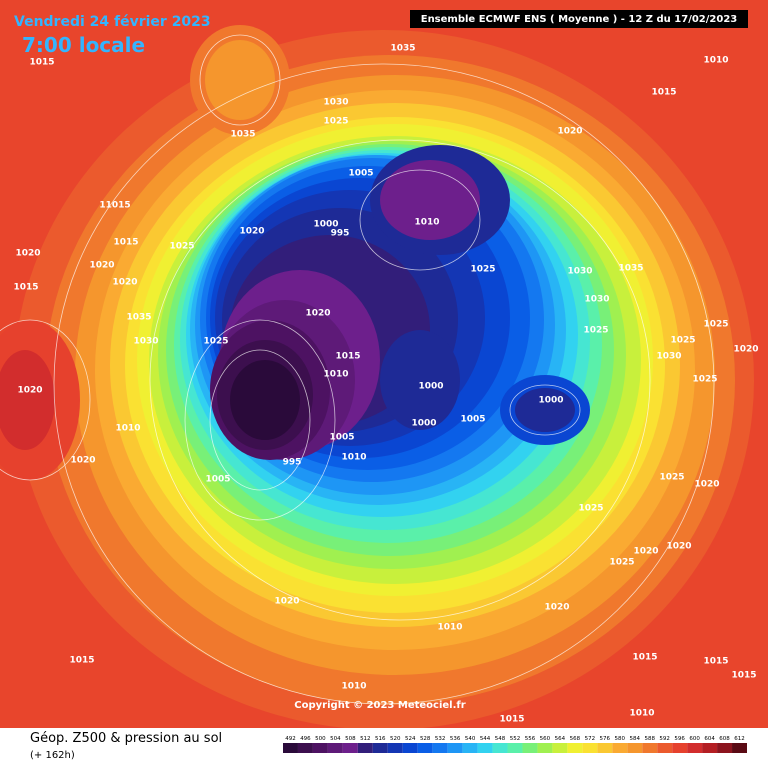 The height and width of the screenshot is (768, 768). Describe the element at coordinates (114, 206) in the screenshot. I see `isobar-label: 11015` at that location.